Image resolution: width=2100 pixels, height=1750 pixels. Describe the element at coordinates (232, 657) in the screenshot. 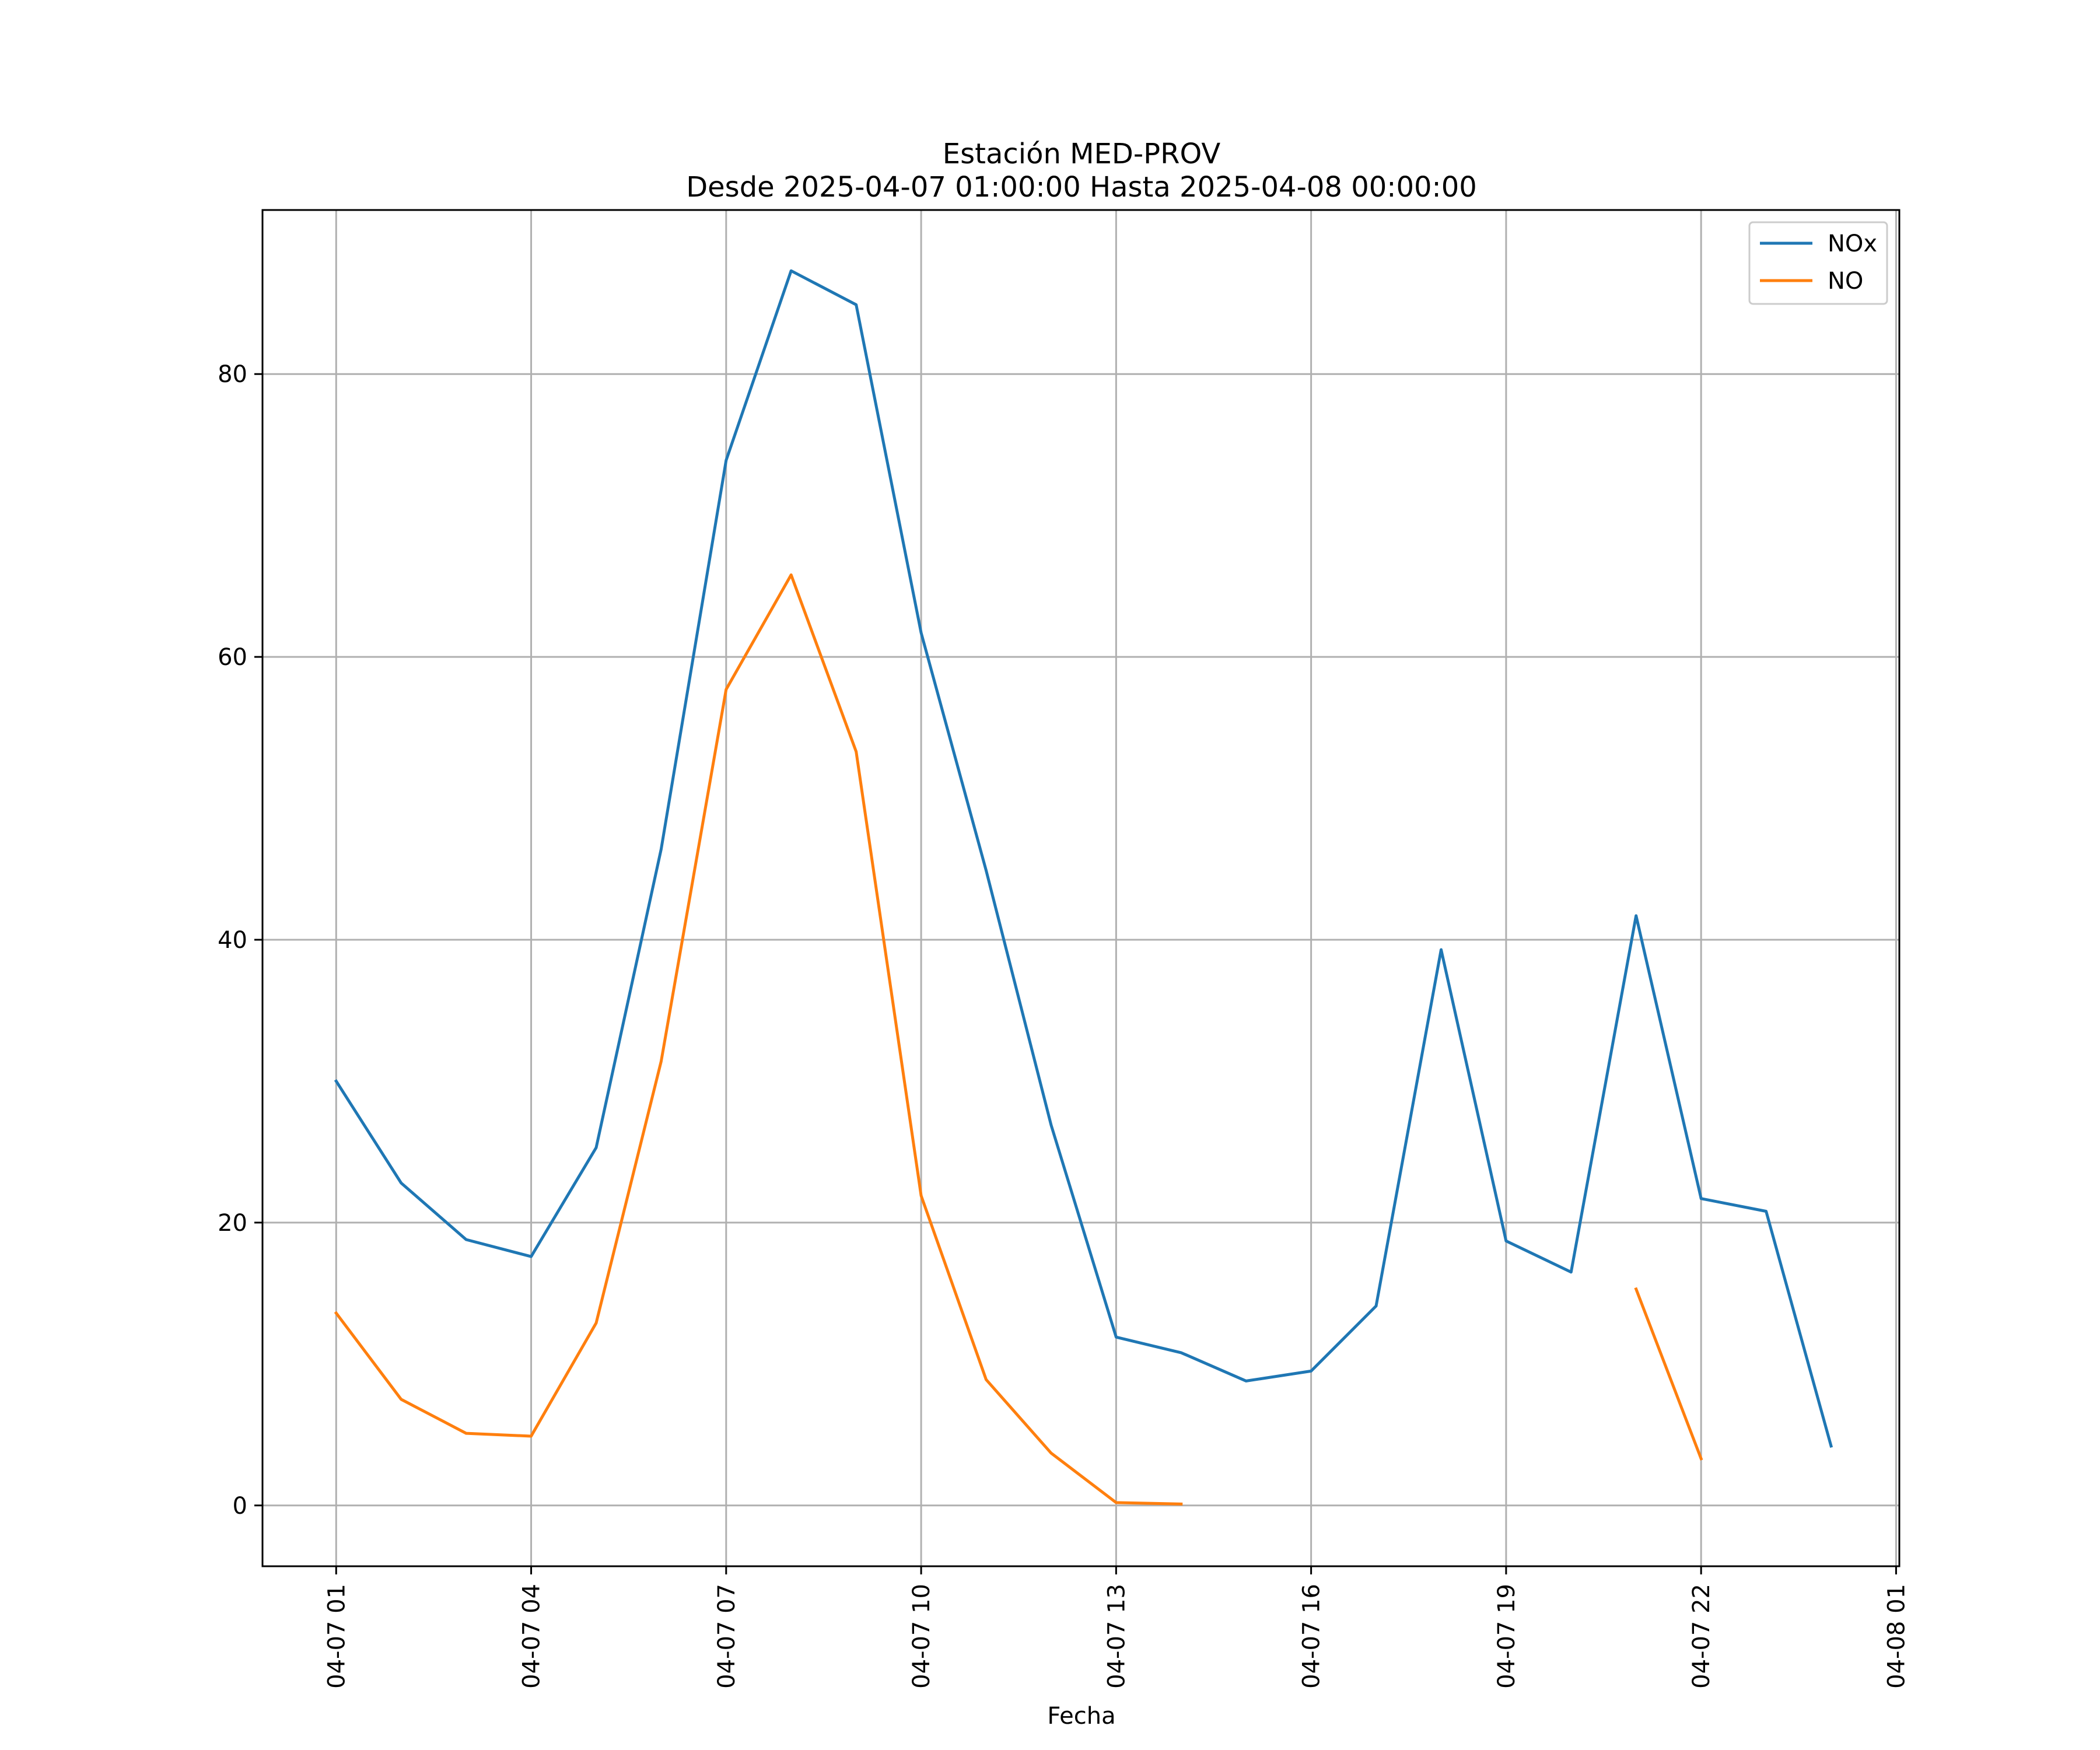

I see `y-tick-label: 60` at that location.